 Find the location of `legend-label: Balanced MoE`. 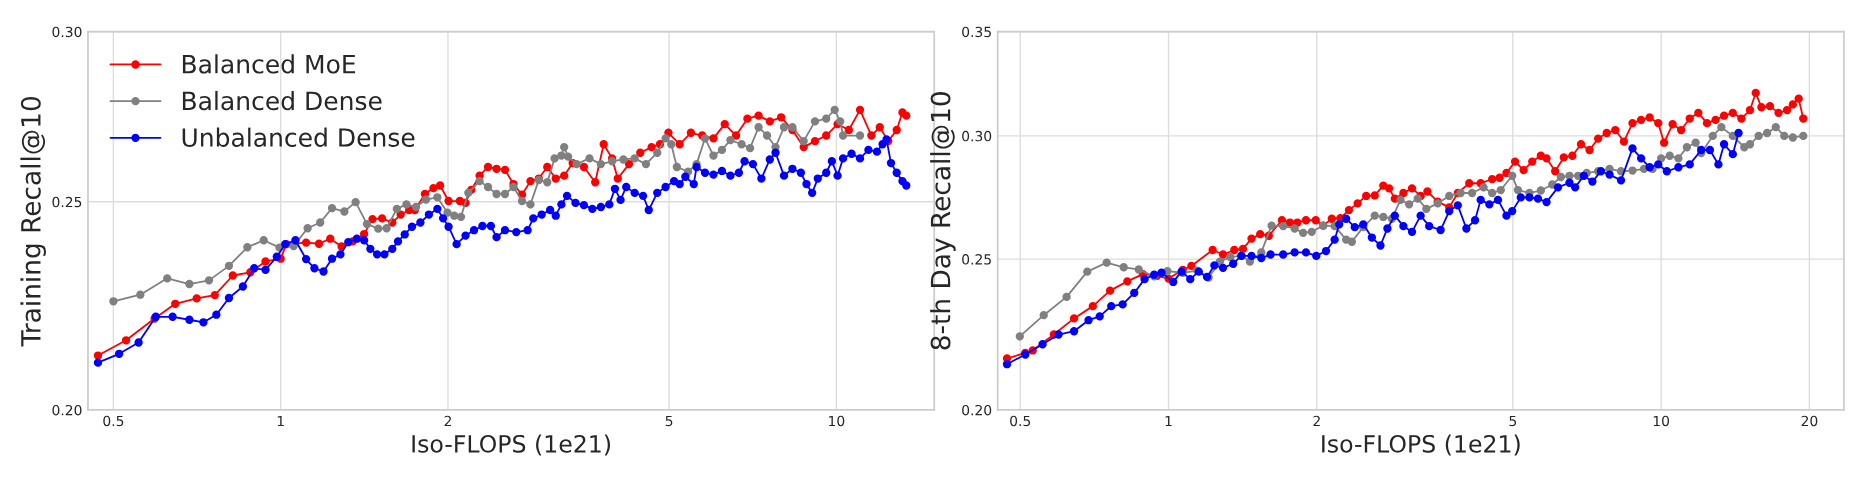

legend-label: Balanced MoE is located at coordinates (269, 64).